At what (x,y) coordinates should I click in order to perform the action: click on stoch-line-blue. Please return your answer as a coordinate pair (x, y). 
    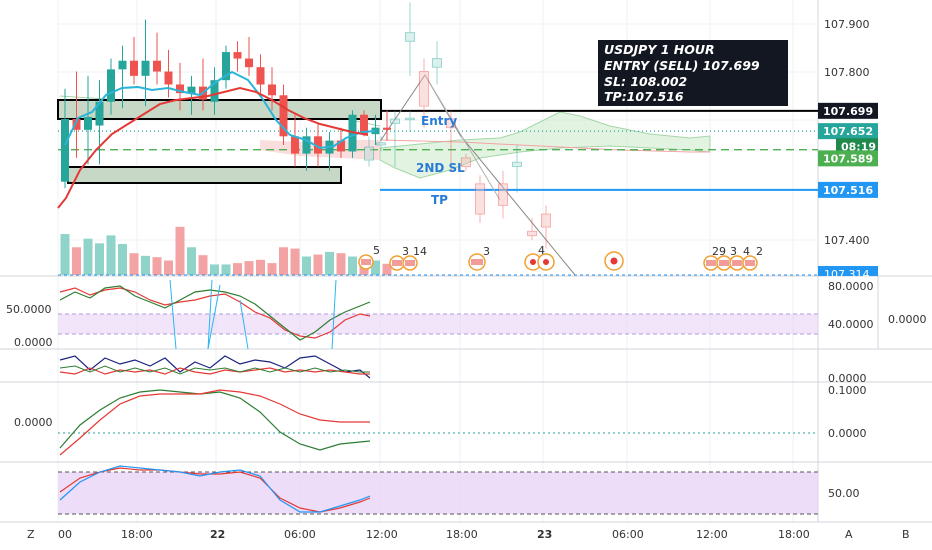
    Looking at the image, I should click on (215, 489).